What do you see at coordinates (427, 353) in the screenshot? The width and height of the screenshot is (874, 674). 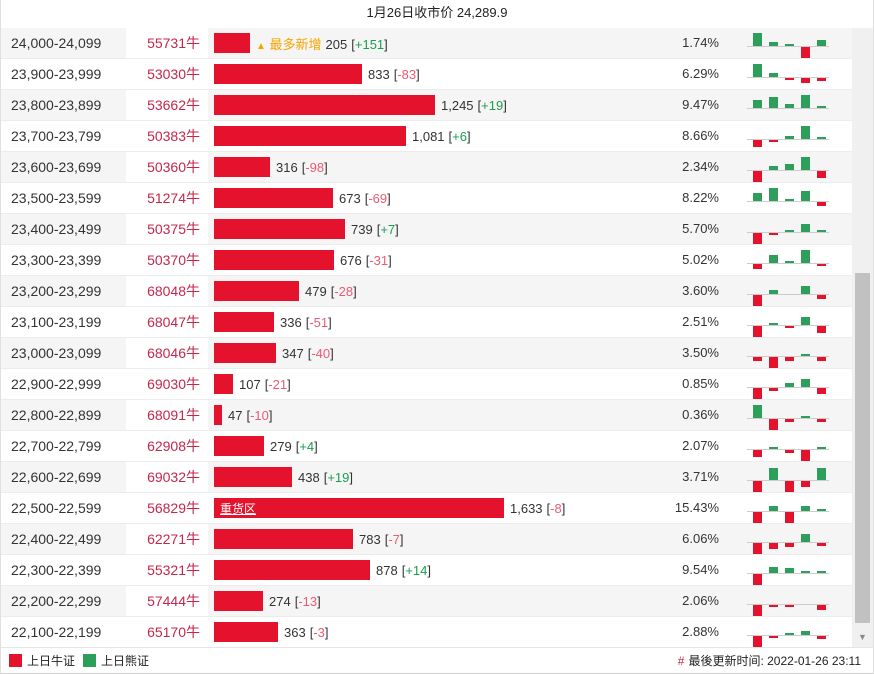 I see `table-row: 23,000-23,099 68046牛 347 [-40] 3.50%` at bounding box center [427, 353].